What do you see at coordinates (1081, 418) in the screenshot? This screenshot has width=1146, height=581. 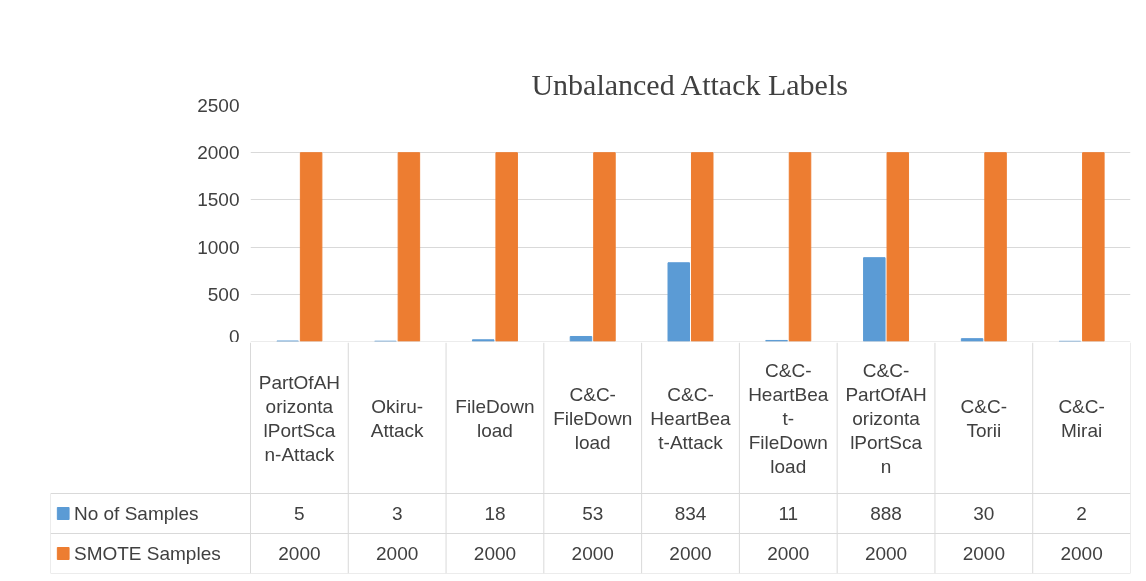 I see `x-tick-label: C&C-Mirai` at bounding box center [1081, 418].